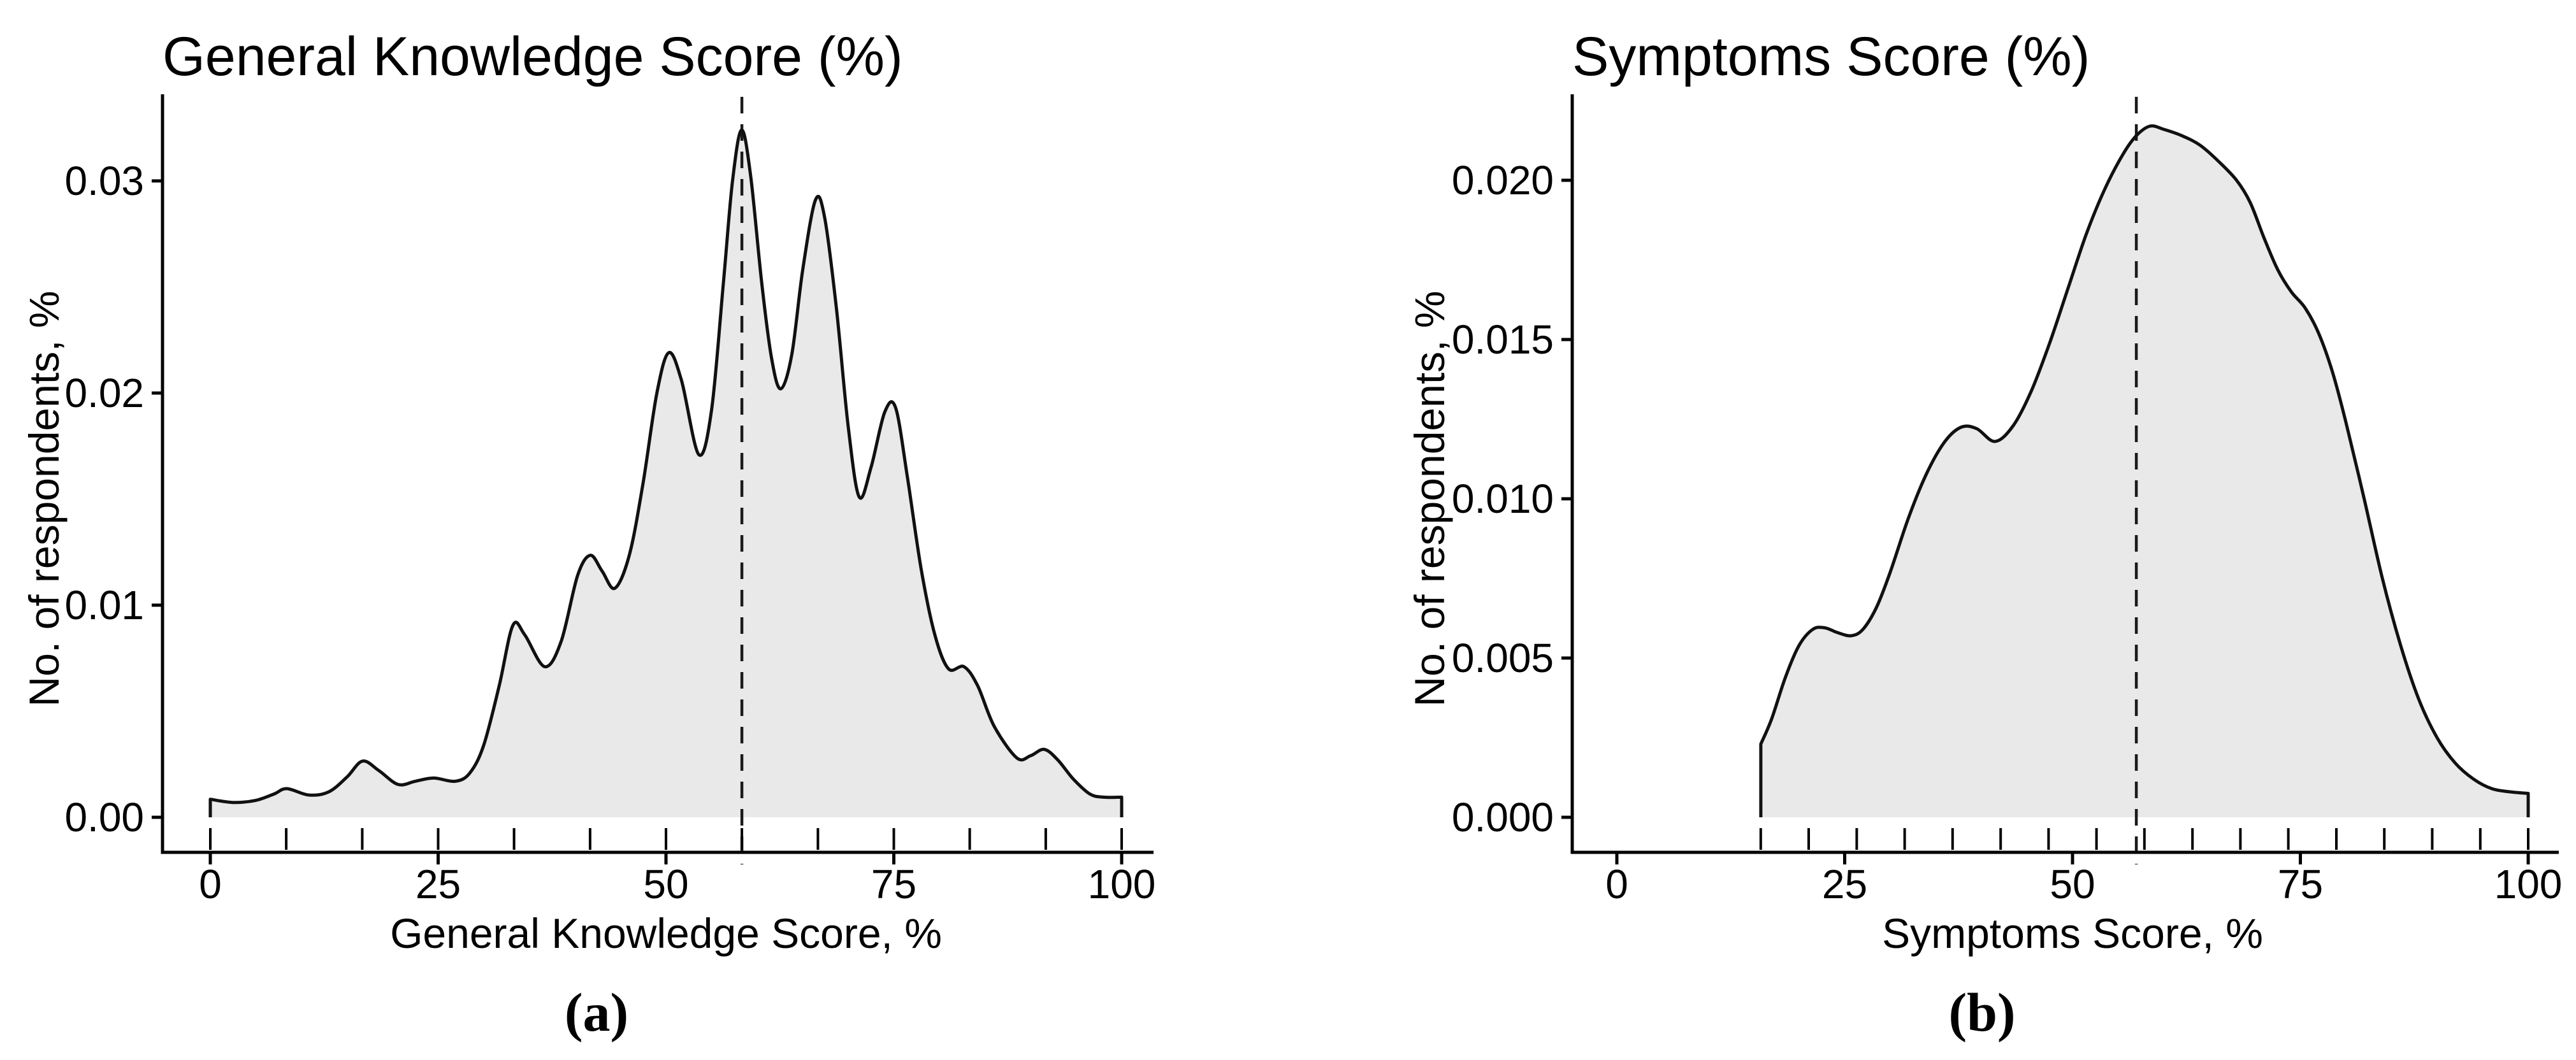 Image resolution: width=2576 pixels, height=1060 pixels. Describe the element at coordinates (1503, 339) in the screenshot. I see `y-tick-label: 0.015` at that location.